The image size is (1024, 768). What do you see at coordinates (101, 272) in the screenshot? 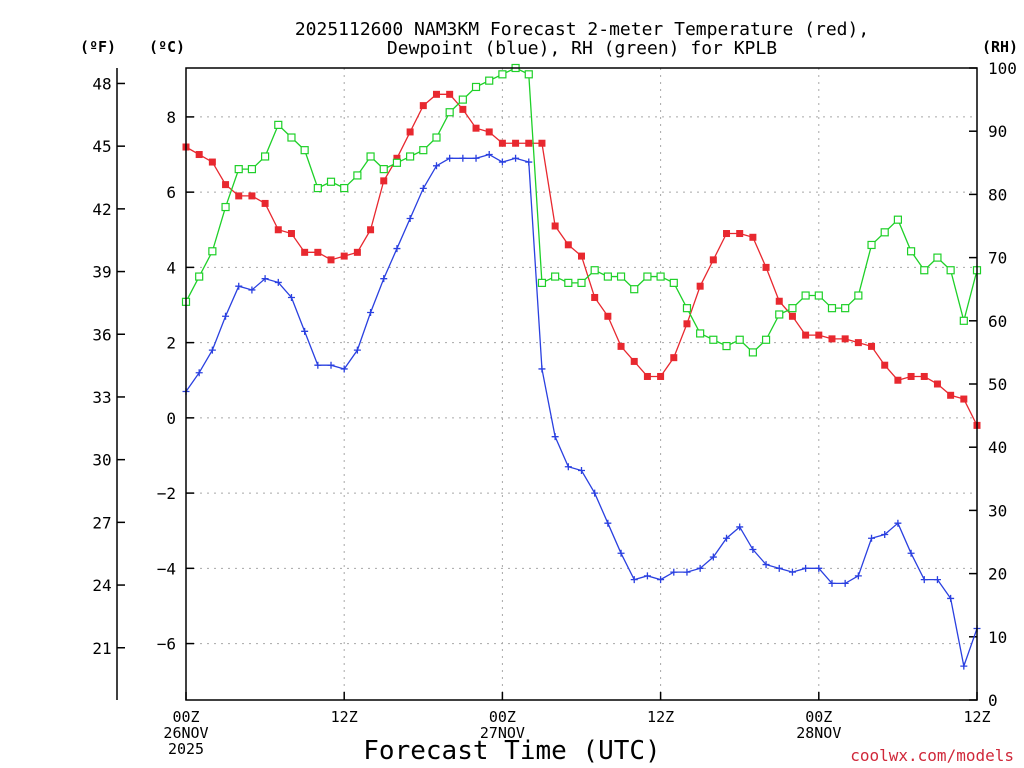
I see `fahrenheit-tick-label: 39` at bounding box center [101, 272].